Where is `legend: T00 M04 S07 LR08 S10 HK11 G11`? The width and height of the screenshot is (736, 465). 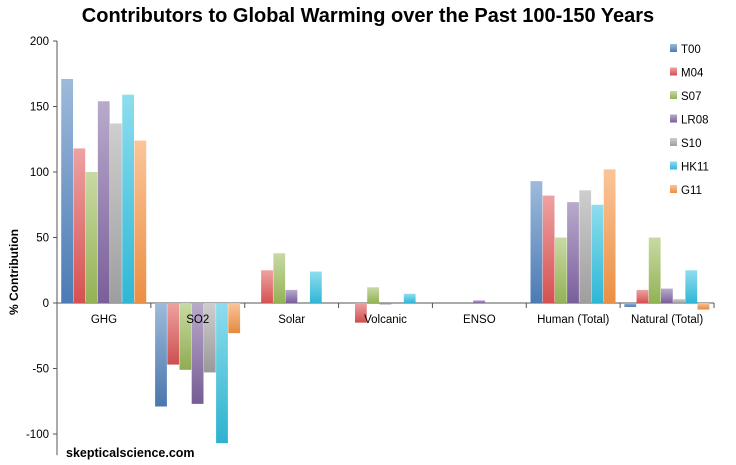 legend: T00 M04 S07 LR08 S10 HK11 G11 is located at coordinates (689, 120).